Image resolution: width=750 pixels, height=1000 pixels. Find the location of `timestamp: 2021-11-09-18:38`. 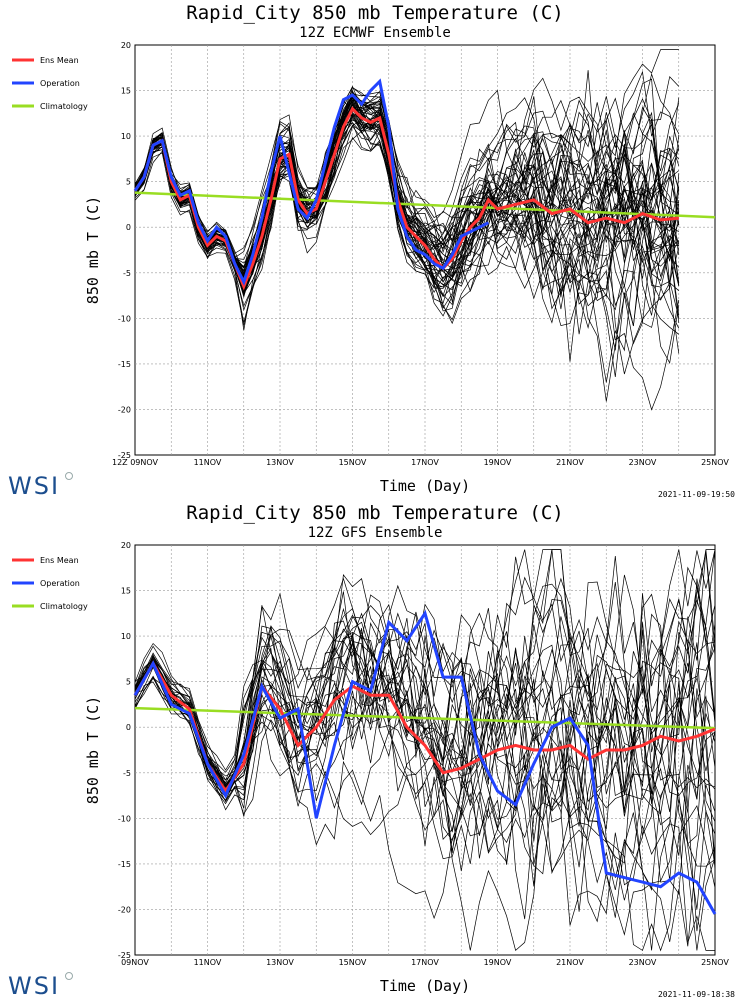

timestamp: 2021-11-09-18:38 is located at coordinates (696, 994).